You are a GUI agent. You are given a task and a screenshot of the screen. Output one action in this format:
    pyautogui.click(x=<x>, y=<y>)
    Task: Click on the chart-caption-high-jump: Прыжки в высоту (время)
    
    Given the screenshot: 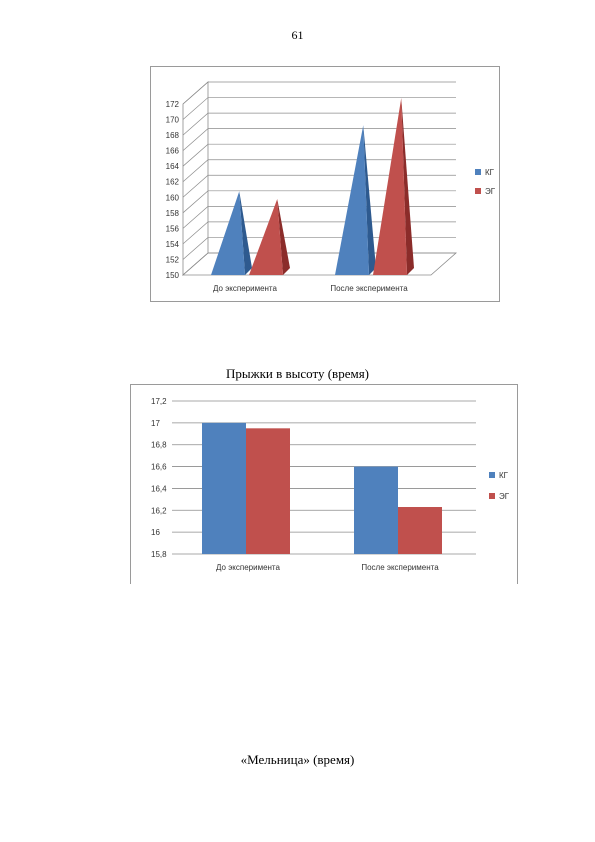 What is the action you would take?
    pyautogui.click(x=297, y=373)
    